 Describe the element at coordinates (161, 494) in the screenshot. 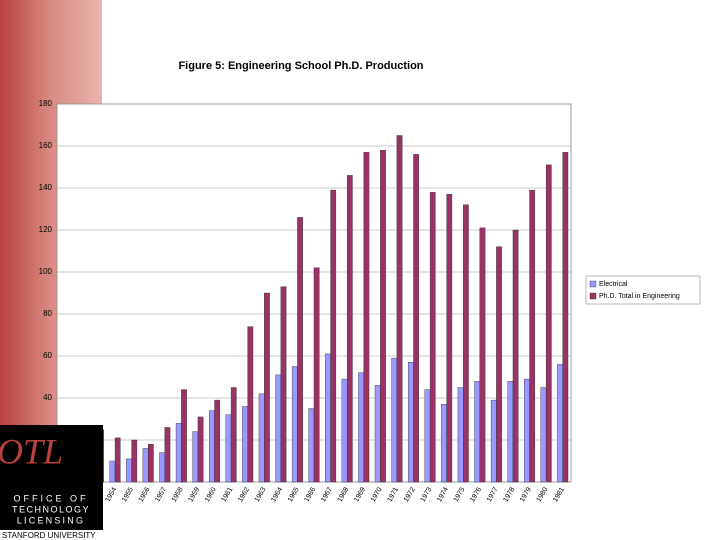

I see `x-tick-label: 1957` at that location.